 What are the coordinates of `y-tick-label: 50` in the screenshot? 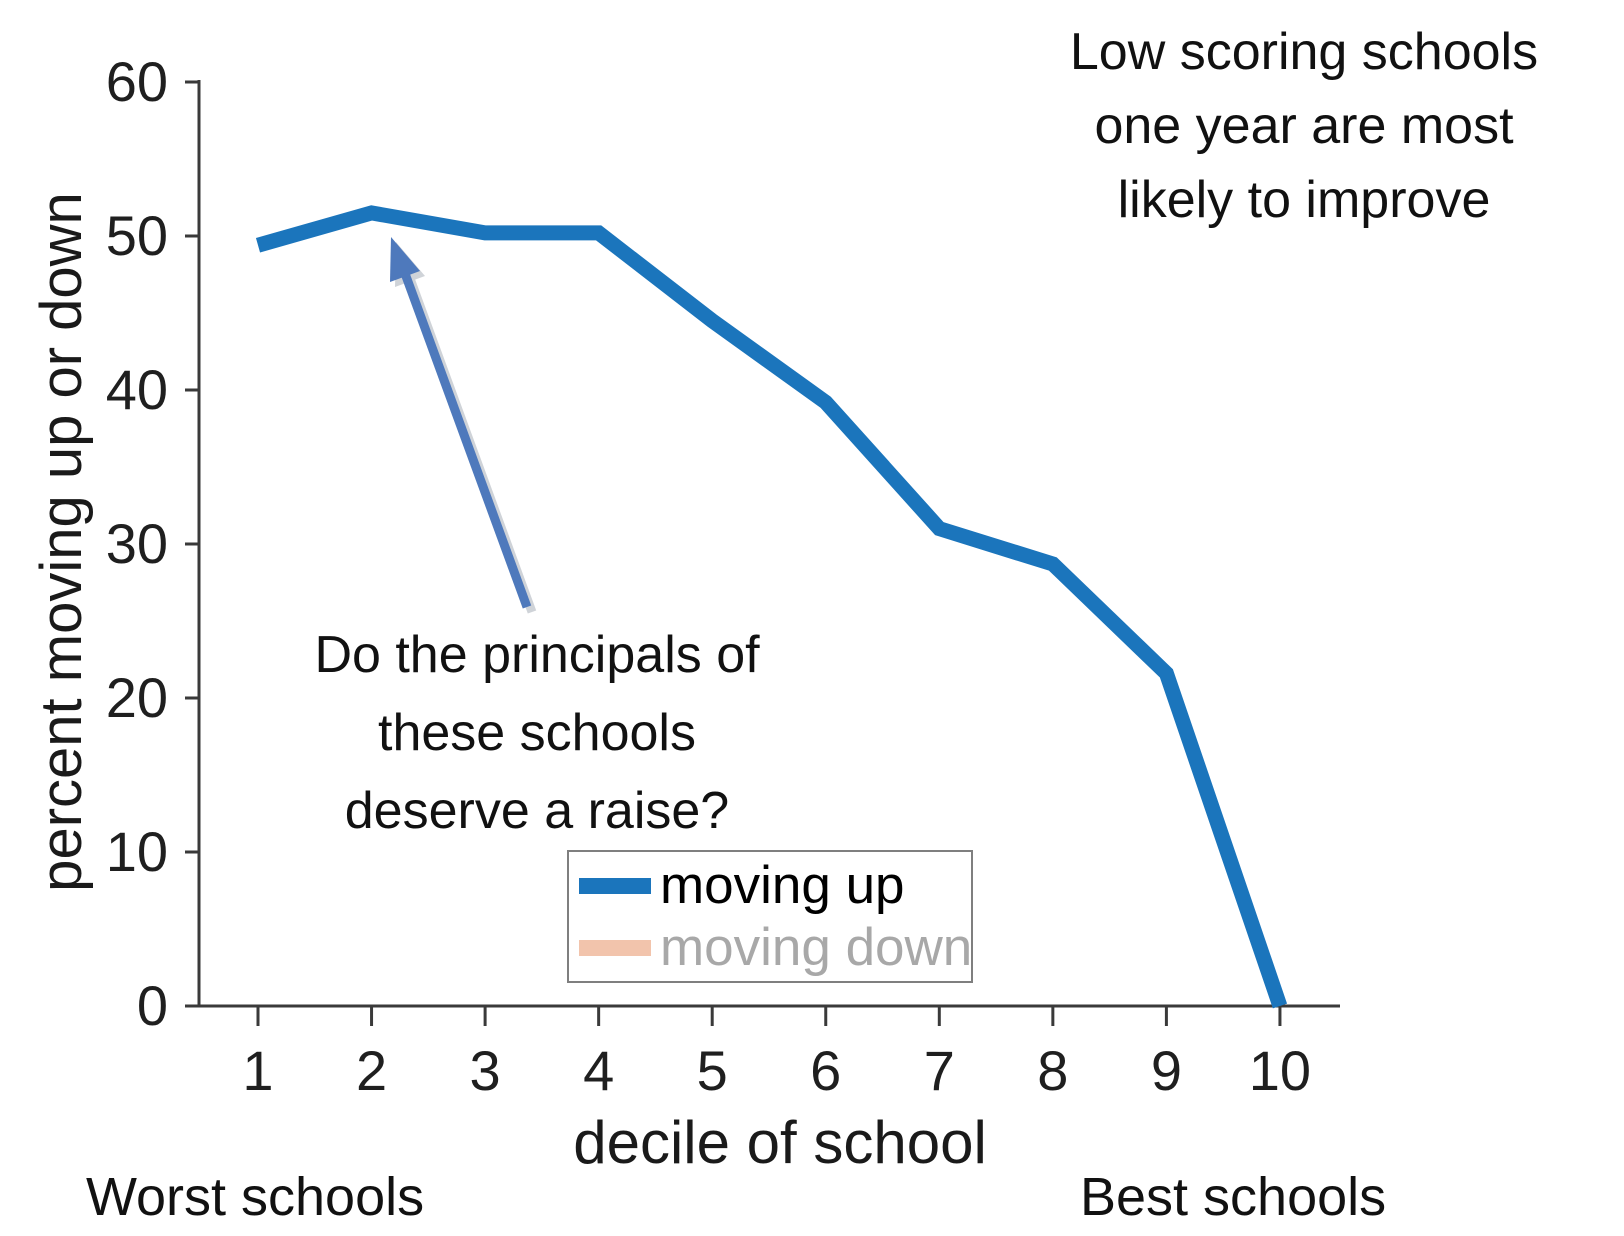 It's located at (136, 235).